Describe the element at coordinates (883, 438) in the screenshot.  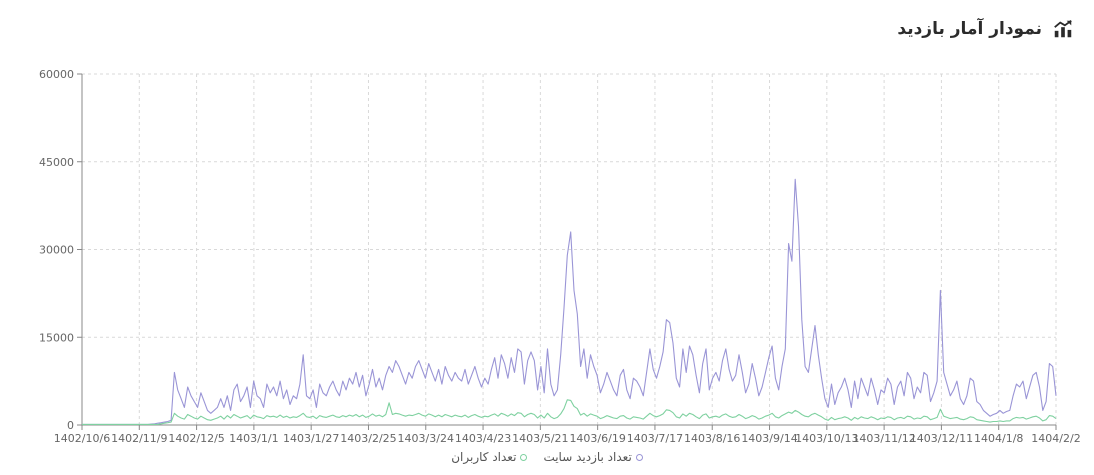
I see `x-tick-label: 1403/11/12` at that location.